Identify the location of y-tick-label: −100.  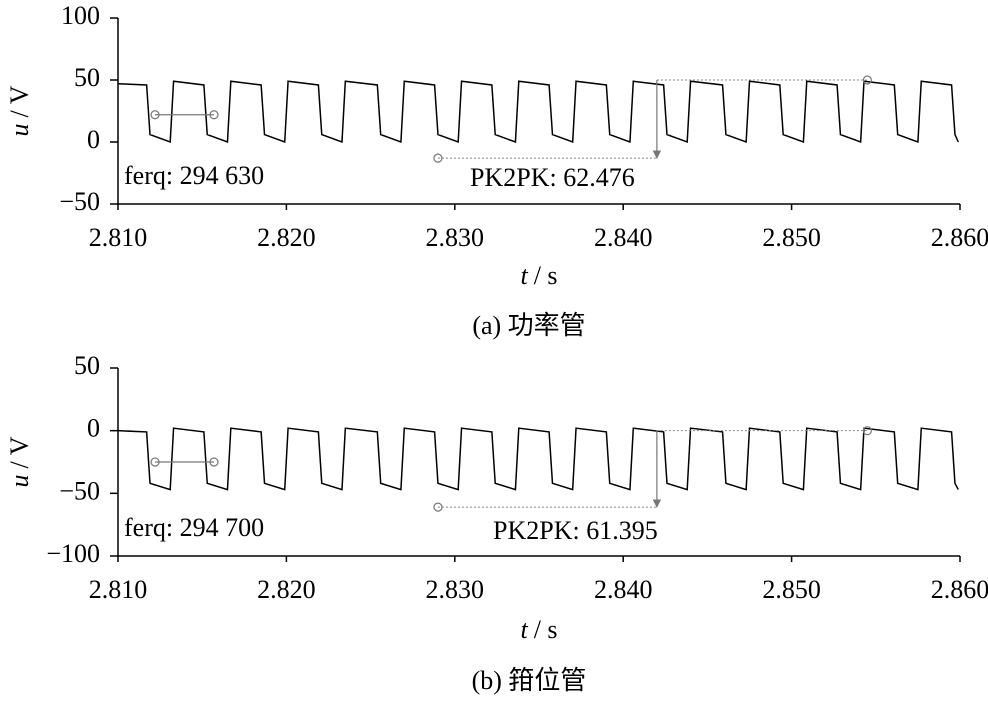
(73, 553).